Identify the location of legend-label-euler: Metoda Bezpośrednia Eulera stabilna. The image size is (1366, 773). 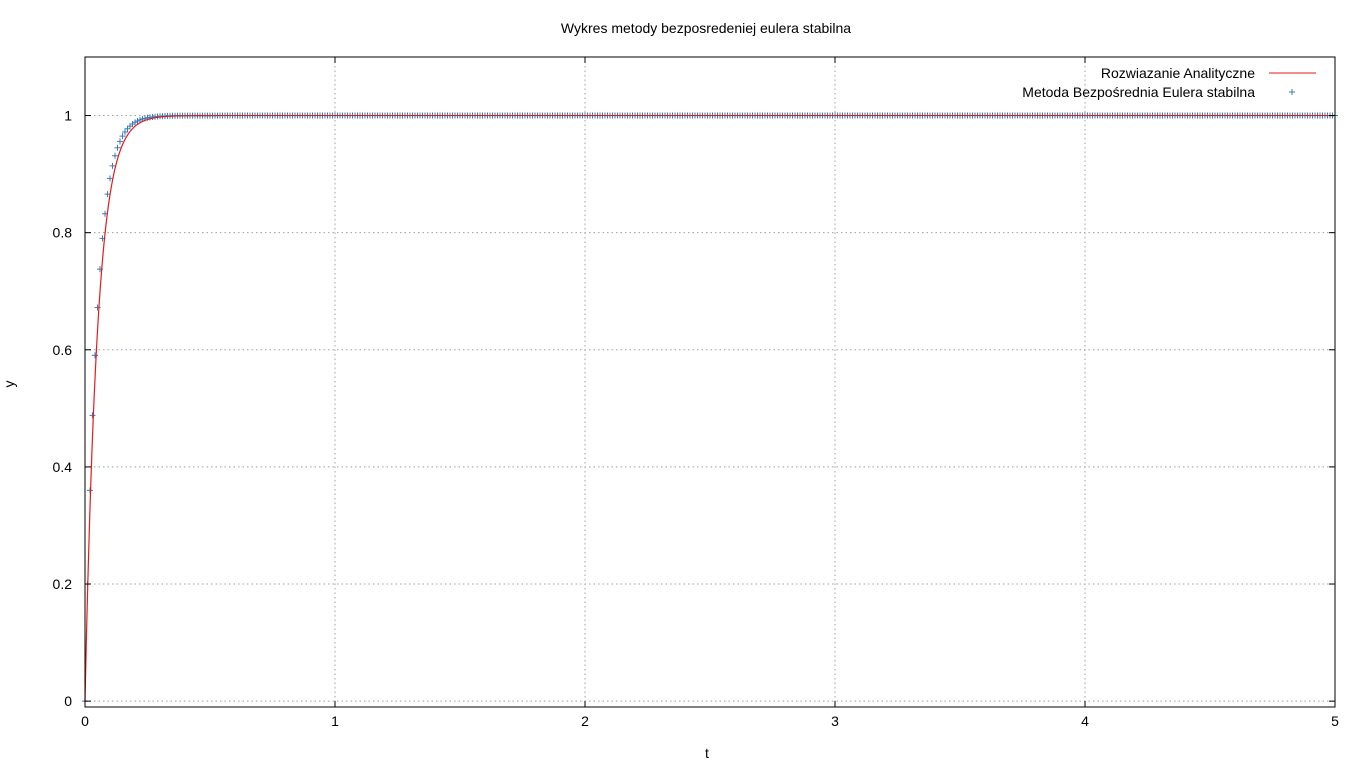
(1138, 92).